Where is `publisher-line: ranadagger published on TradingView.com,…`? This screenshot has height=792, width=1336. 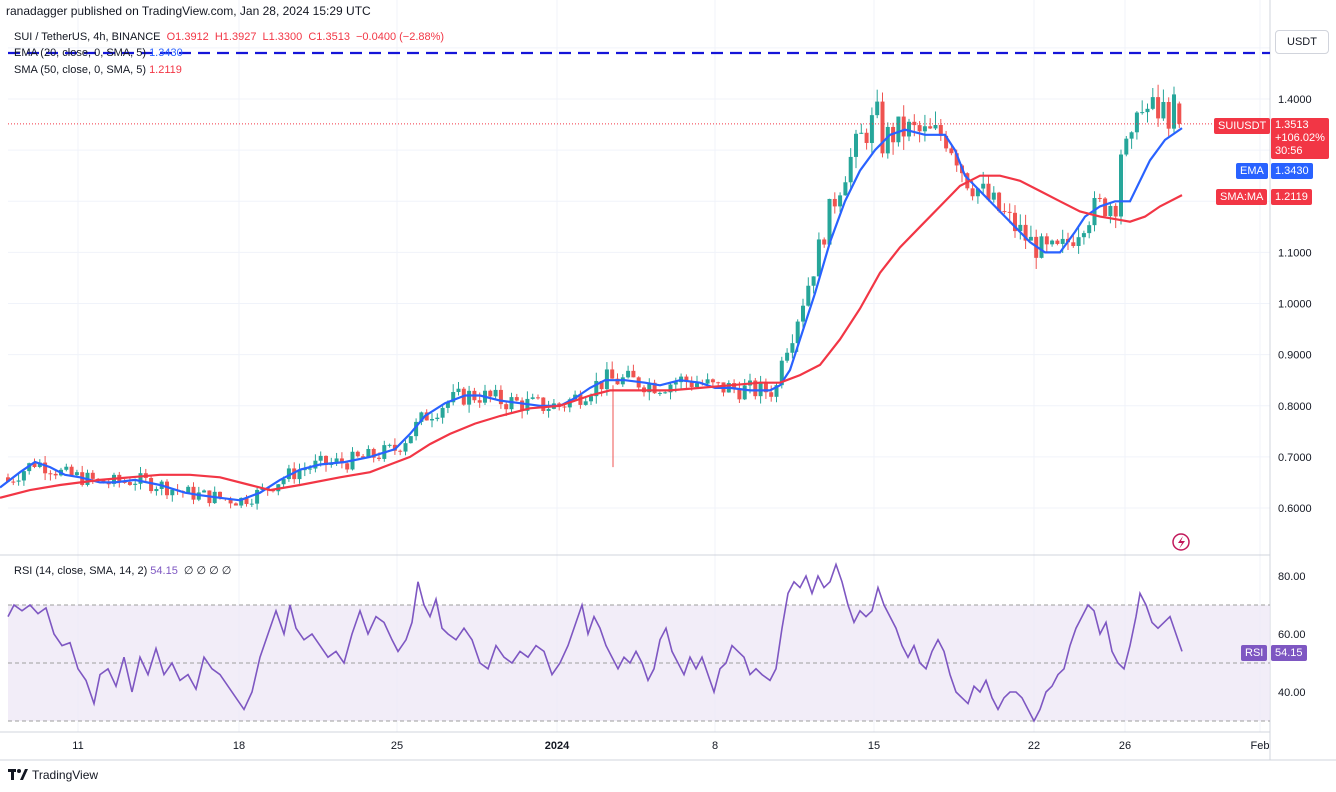
publisher-line: ranadagger published on TradingView.com,… is located at coordinates (188, 11).